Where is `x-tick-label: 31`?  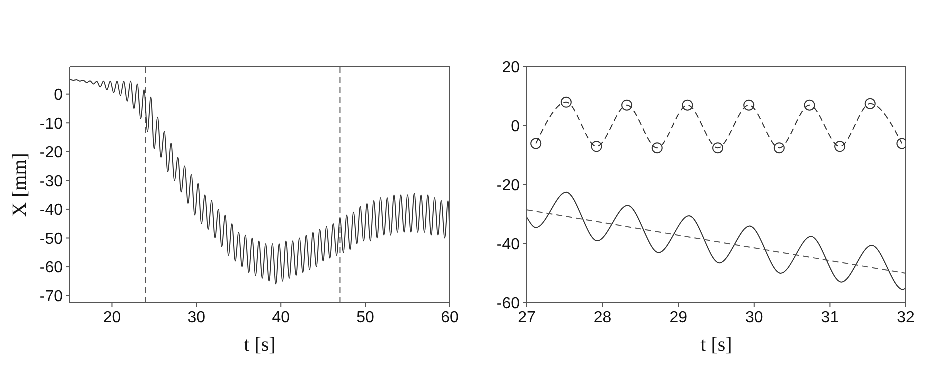
x-tick-label: 31 is located at coordinates (830, 317).